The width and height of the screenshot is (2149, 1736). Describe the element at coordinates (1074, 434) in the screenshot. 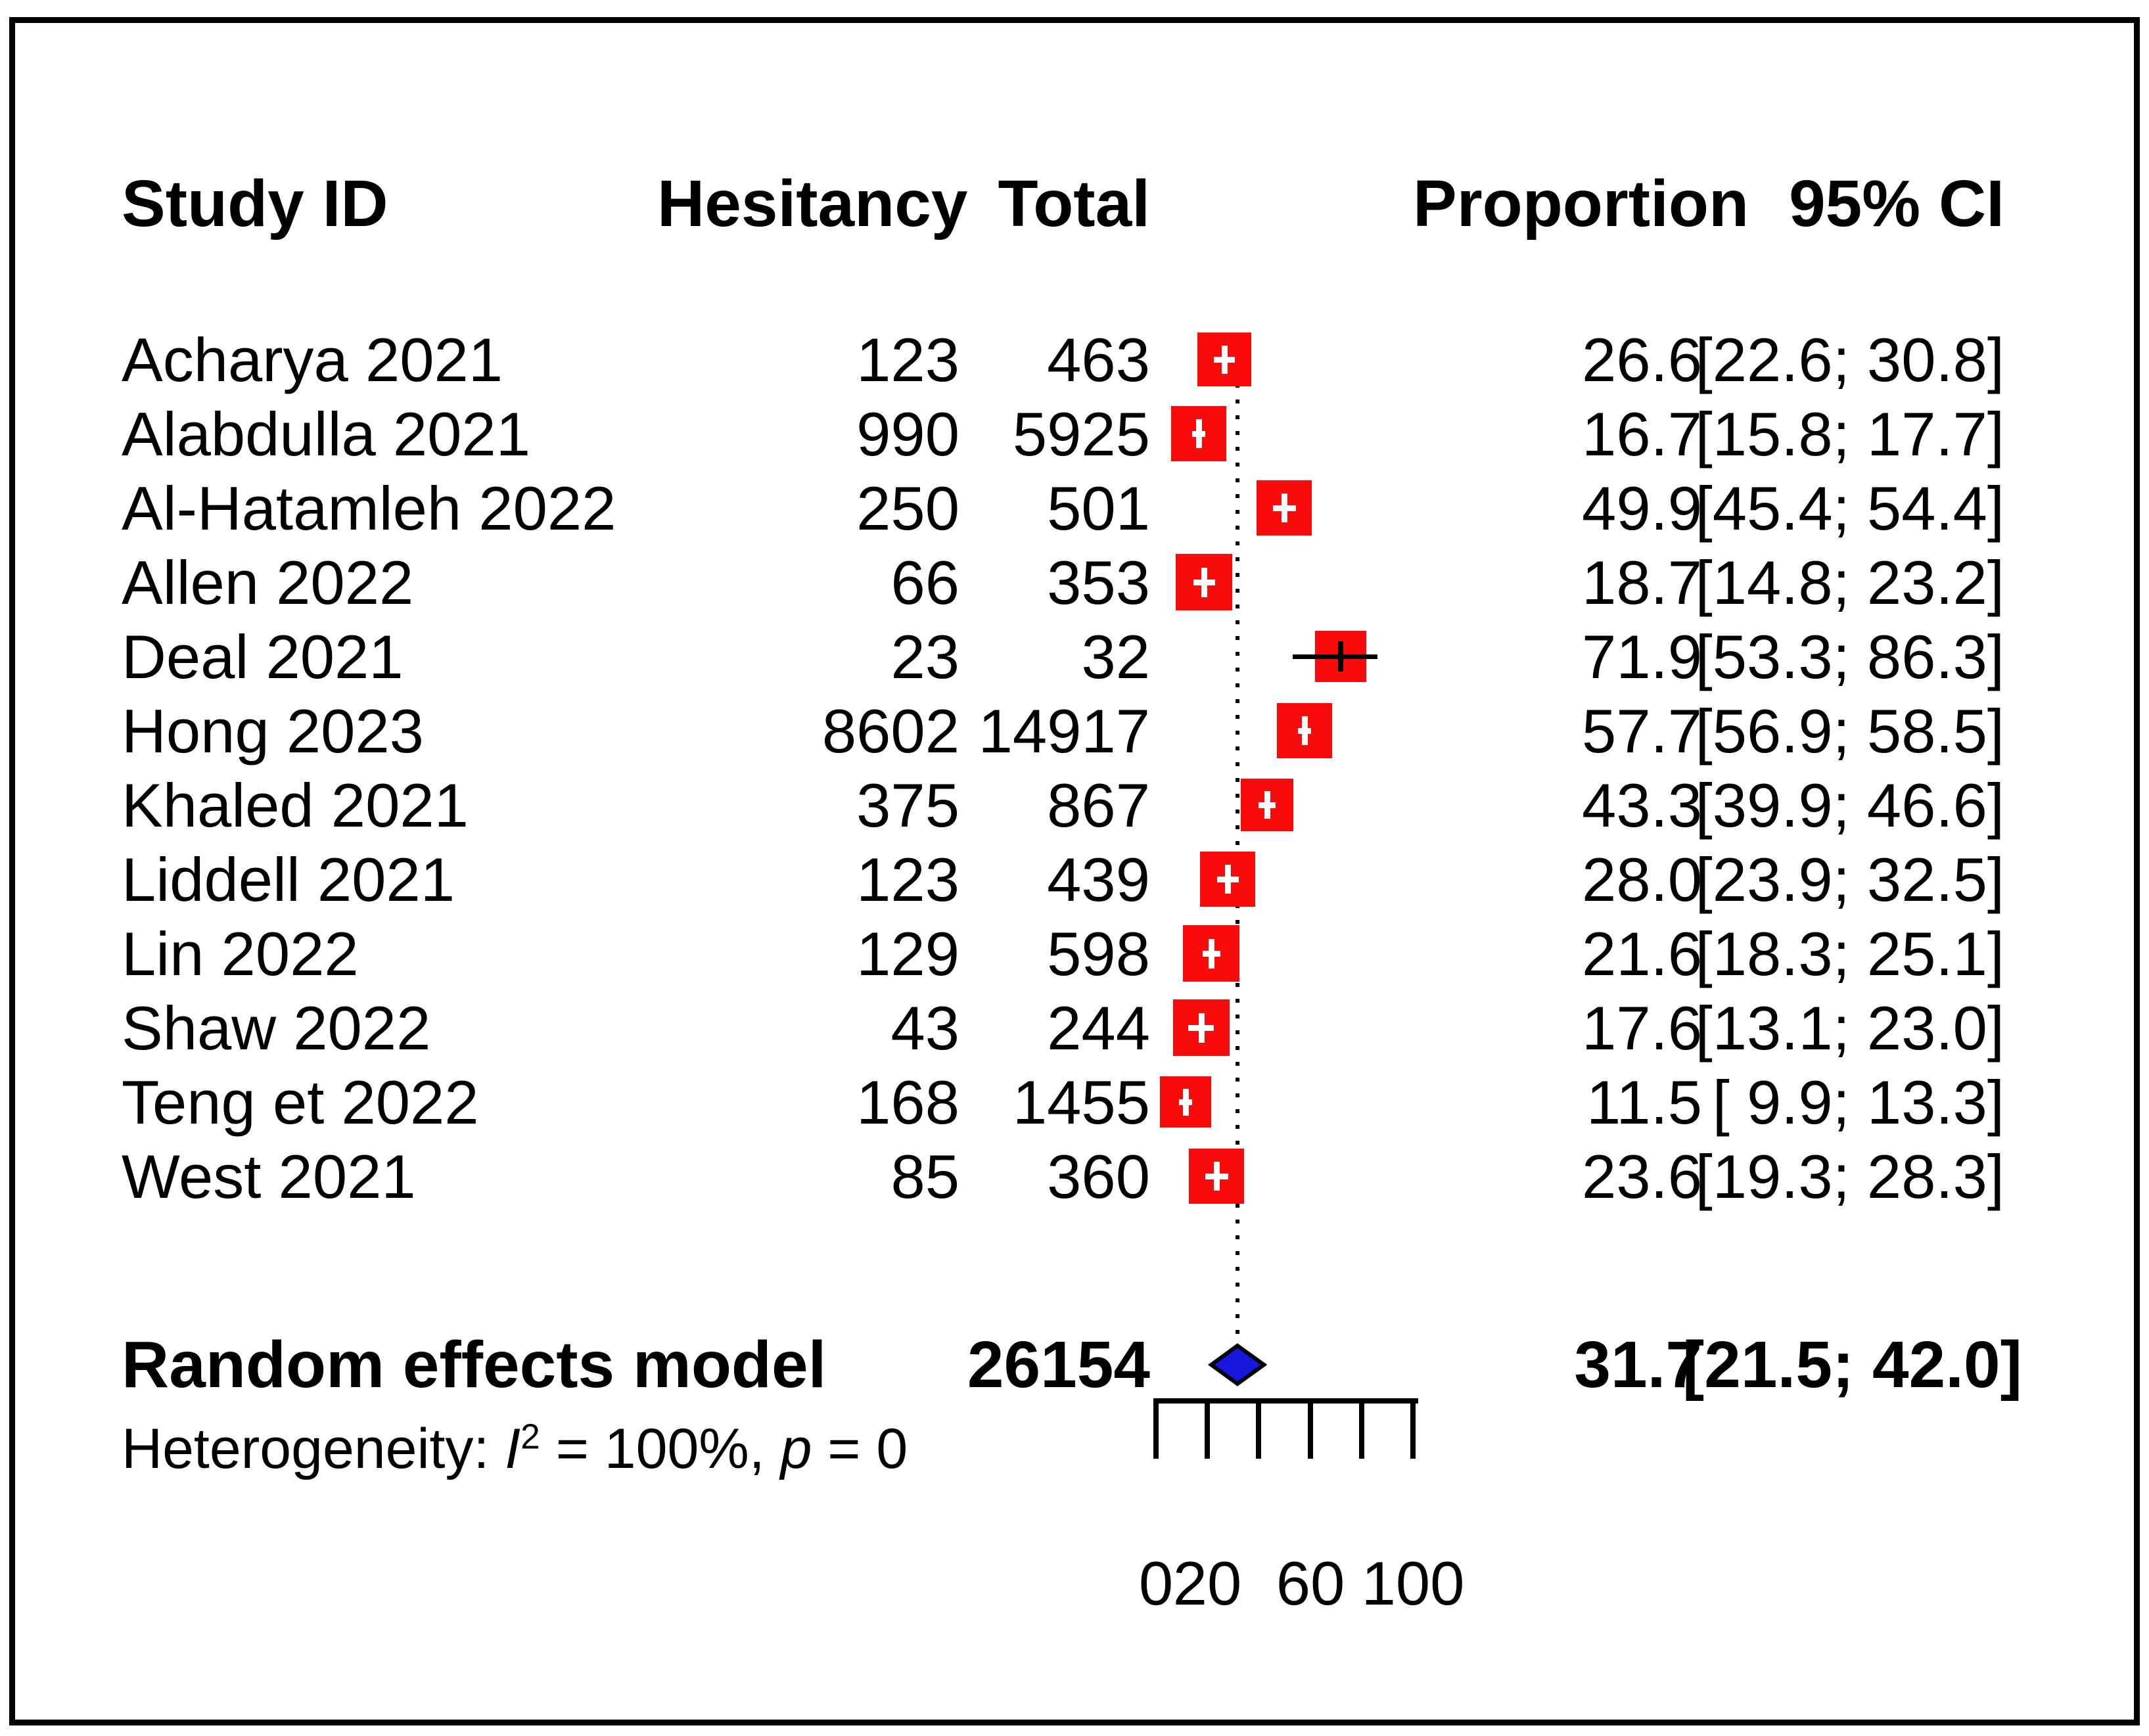

I see `table-row: Alabdulla 2021 990 5925 16.7 [15.8; 17.7]` at that location.